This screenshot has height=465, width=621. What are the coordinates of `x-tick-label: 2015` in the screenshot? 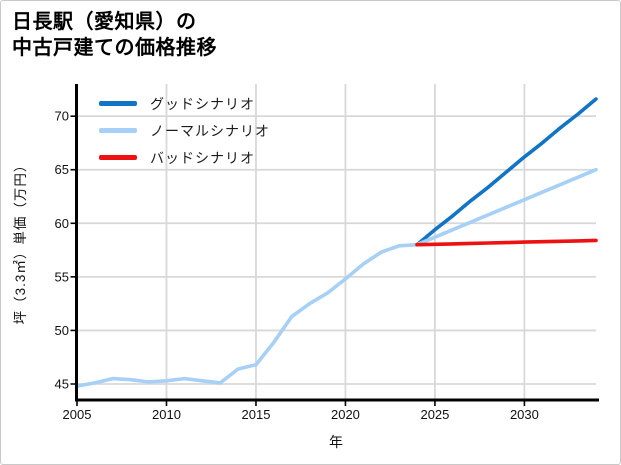 It's located at (256, 414).